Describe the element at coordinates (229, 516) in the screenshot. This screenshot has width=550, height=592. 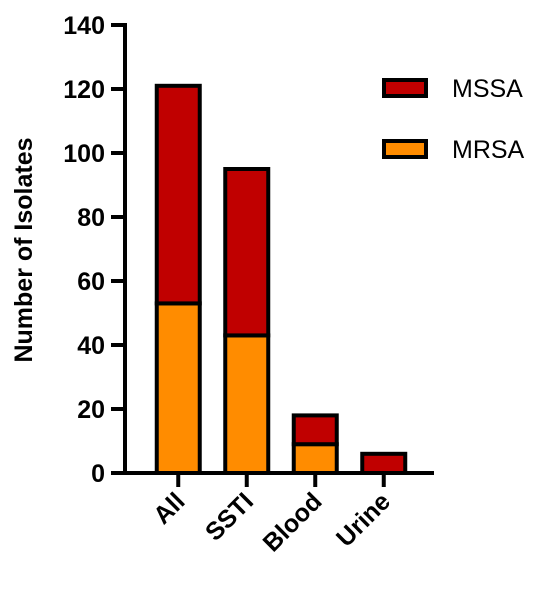
I see `x-tick-label: SSTI` at that location.